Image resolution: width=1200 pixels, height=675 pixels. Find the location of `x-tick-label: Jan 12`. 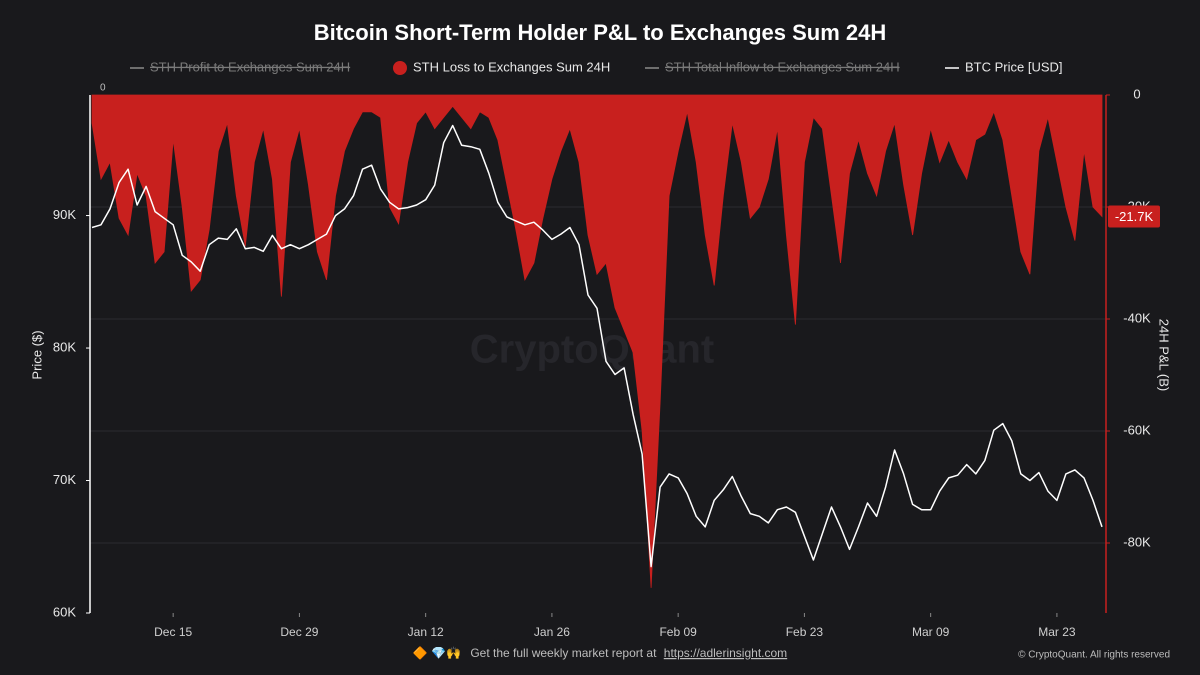

x-tick-label: Jan 12 is located at coordinates (426, 632).